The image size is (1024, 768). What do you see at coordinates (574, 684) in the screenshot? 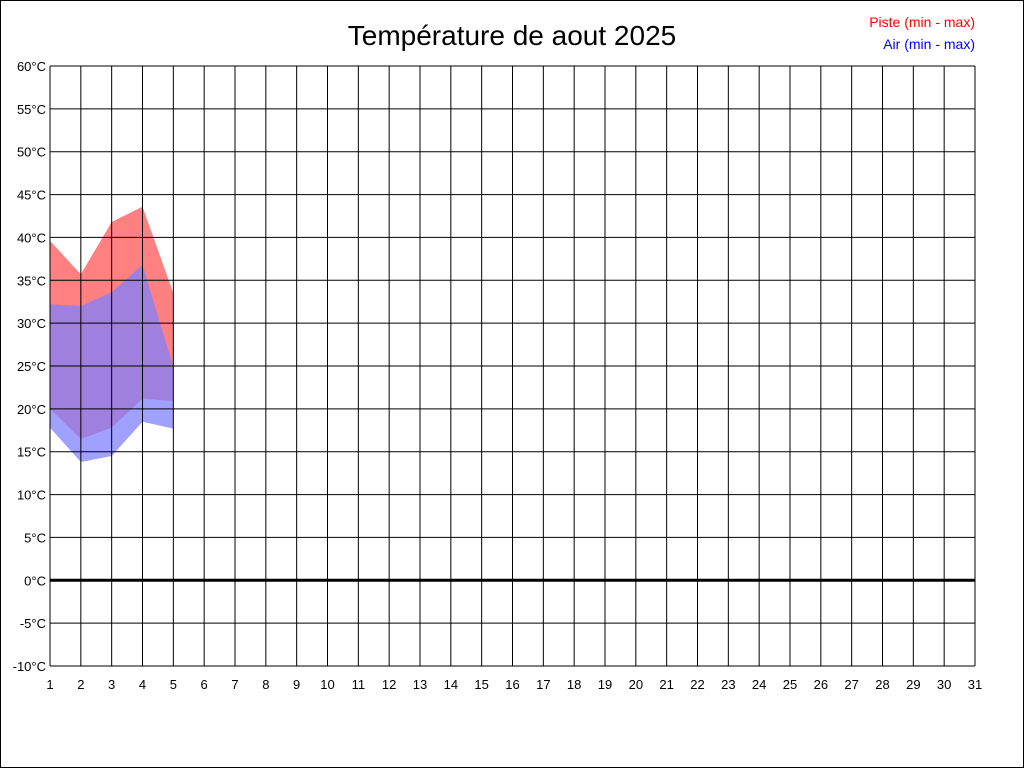
I see `x-tick-label: 18` at bounding box center [574, 684].